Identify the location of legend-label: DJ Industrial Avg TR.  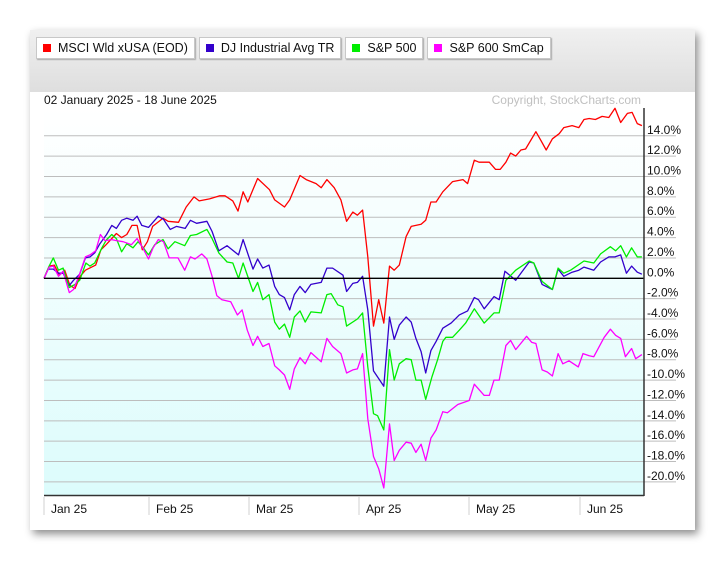
(277, 48).